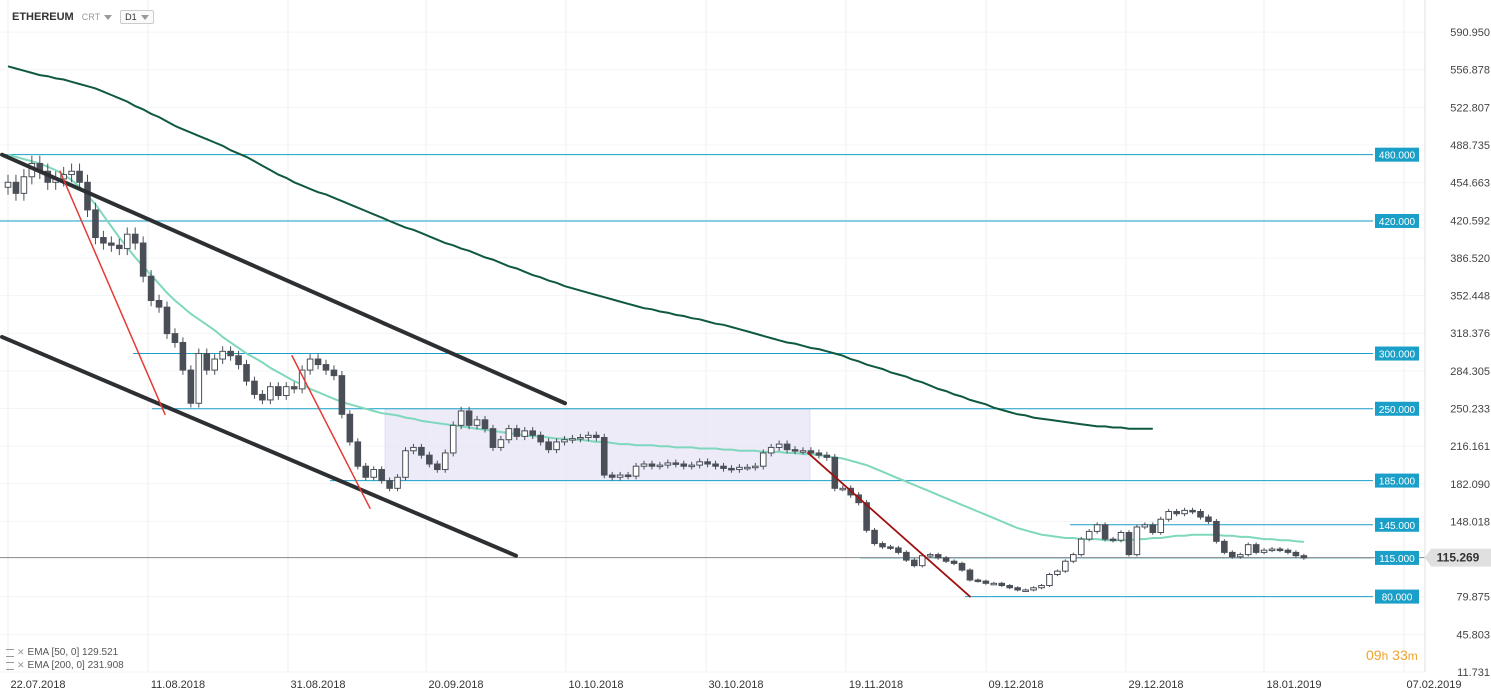 This screenshot has height=700, width=1491. What do you see at coordinates (1470, 297) in the screenshot?
I see `y-tick-label: 352.448` at bounding box center [1470, 297].